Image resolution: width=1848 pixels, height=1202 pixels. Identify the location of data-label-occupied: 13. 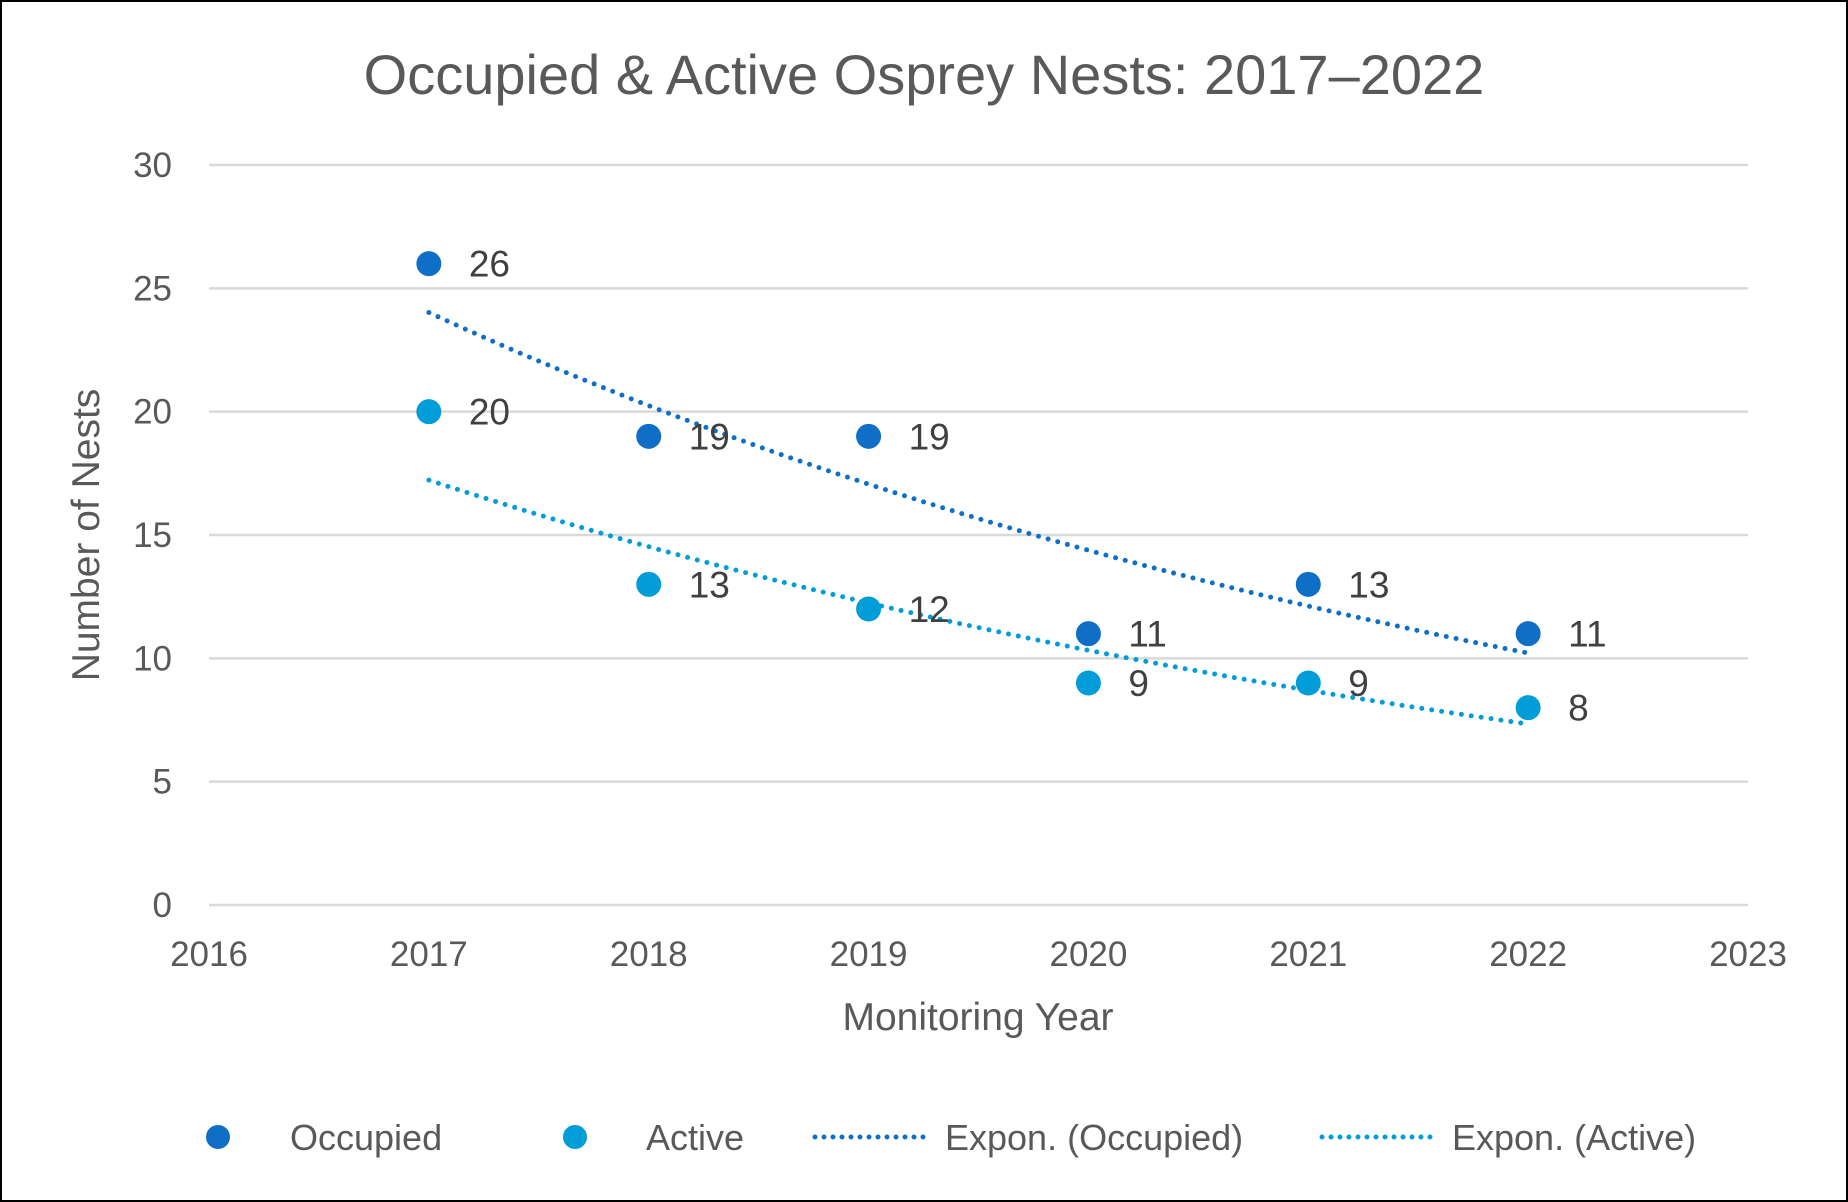
(1368, 584).